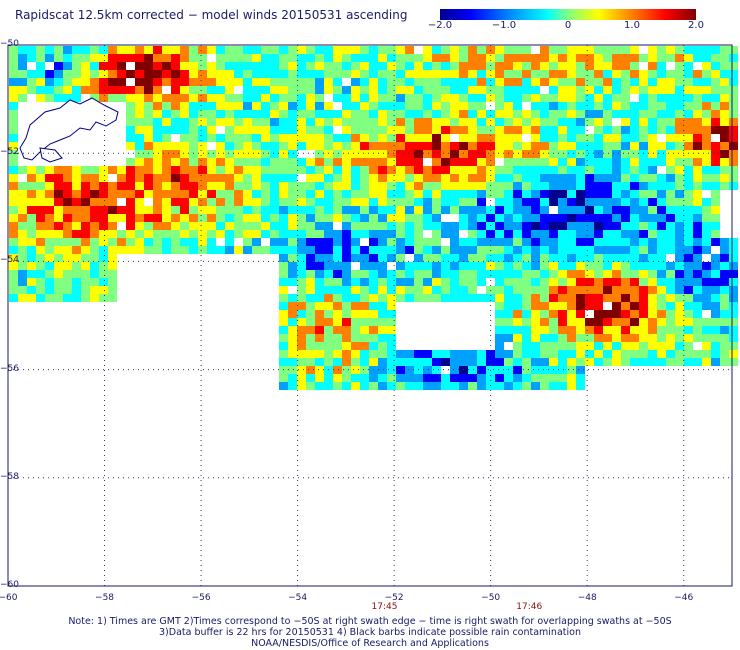 This screenshot has width=740, height=650. I want to click on latitude-label: −54, so click(9, 260).